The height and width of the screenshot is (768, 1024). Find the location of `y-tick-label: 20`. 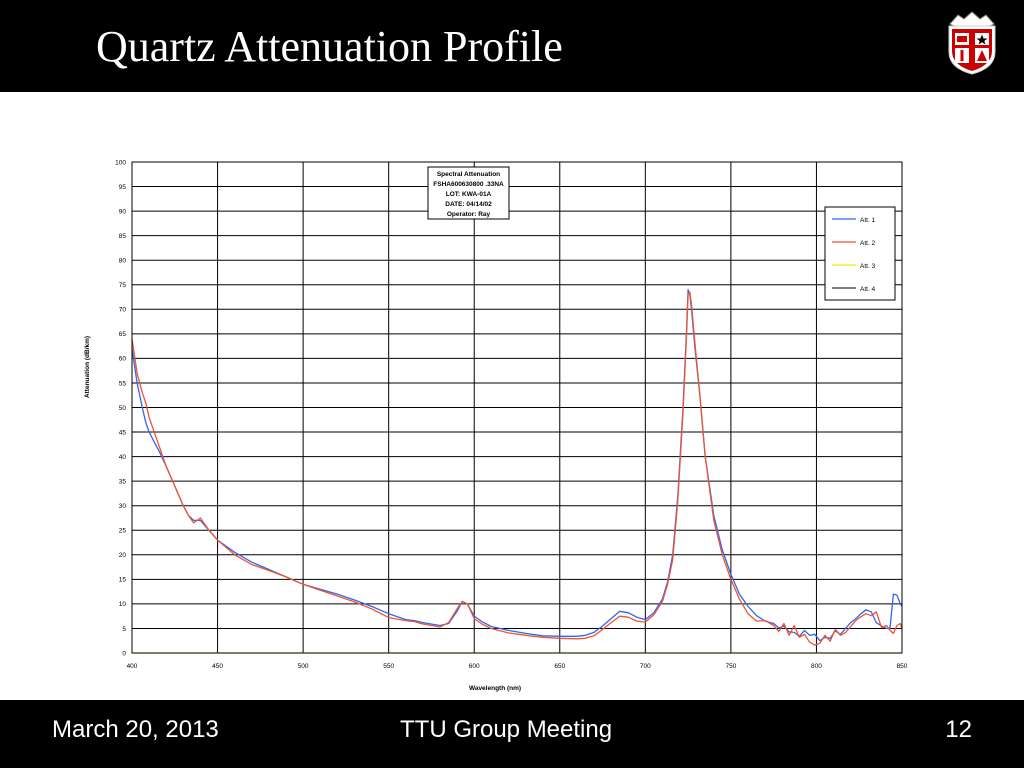

y-tick-label: 20 is located at coordinates (123, 555).